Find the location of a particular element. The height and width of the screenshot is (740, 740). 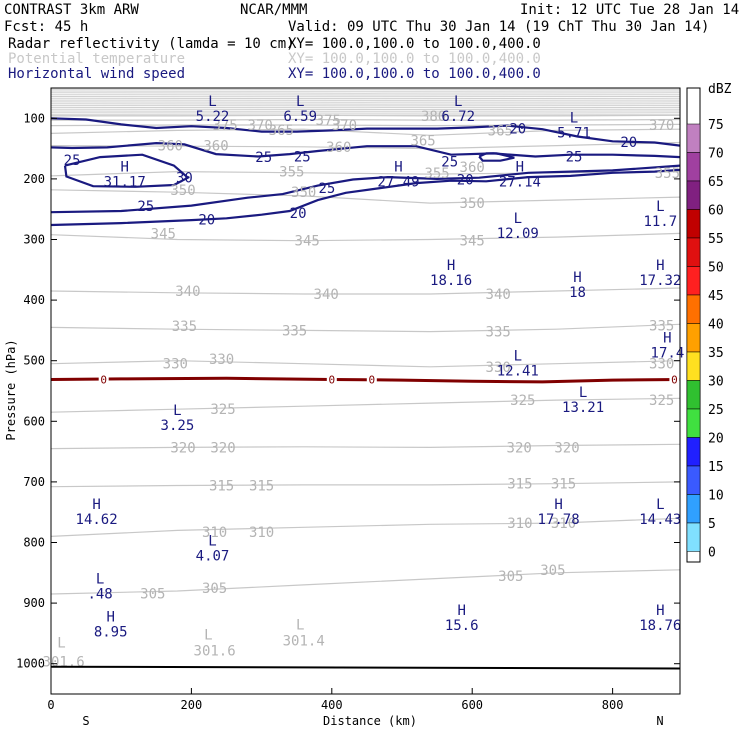

theta-label: 305 is located at coordinates (152, 594).